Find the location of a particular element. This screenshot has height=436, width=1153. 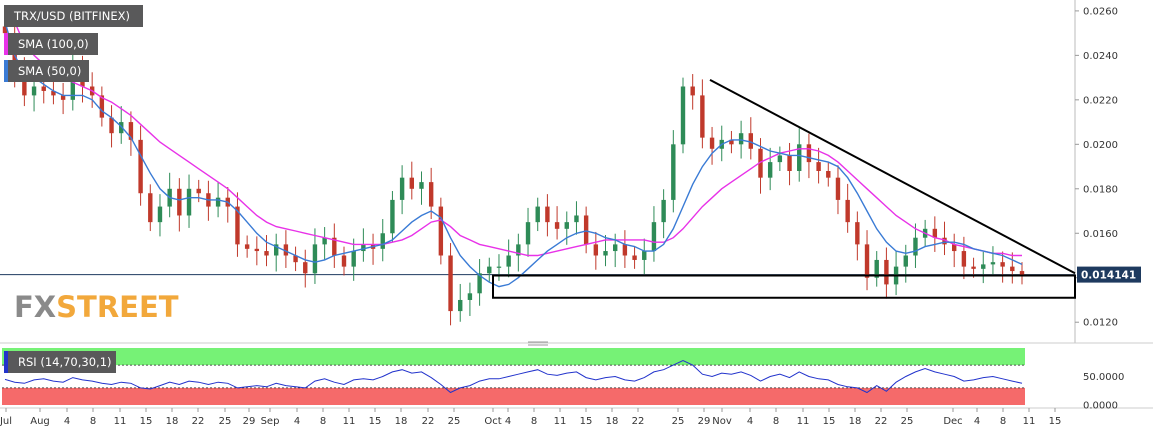

x-tick-label: Dec is located at coordinates (952, 421).